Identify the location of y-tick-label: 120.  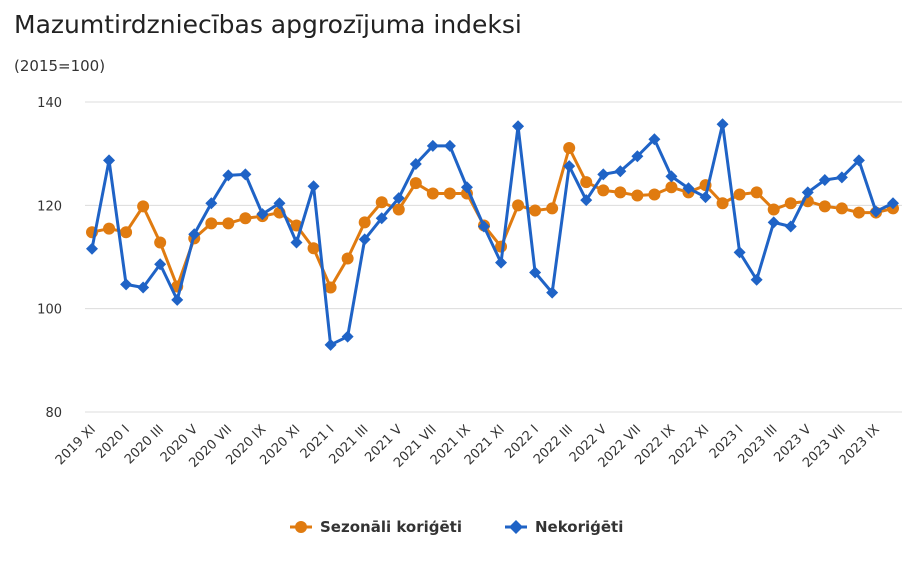
(49, 206).